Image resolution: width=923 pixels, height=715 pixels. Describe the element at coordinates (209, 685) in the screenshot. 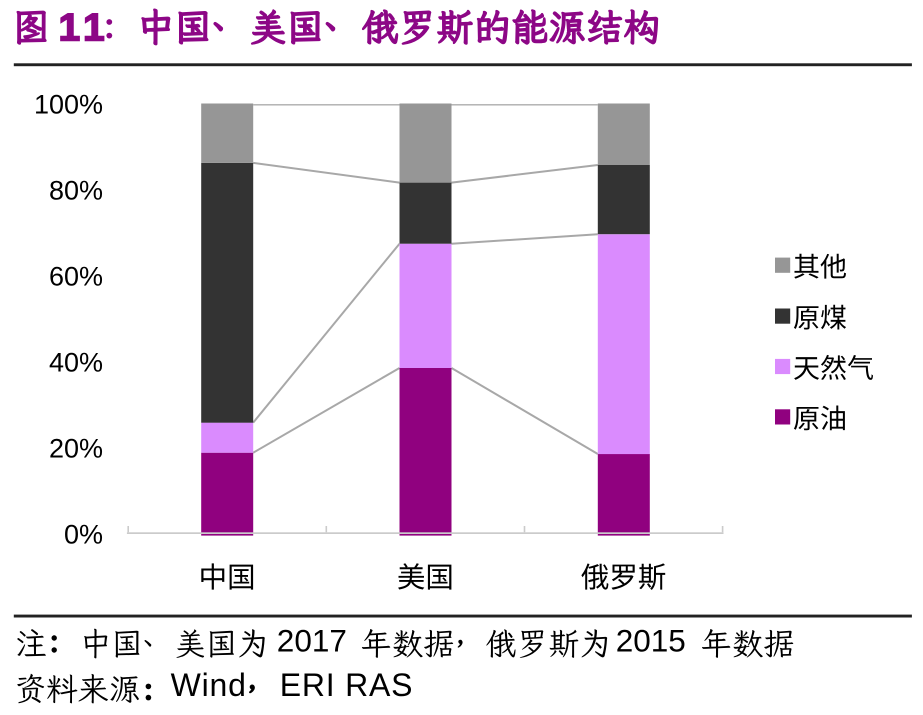

I see `svg-text: Wind` at that location.